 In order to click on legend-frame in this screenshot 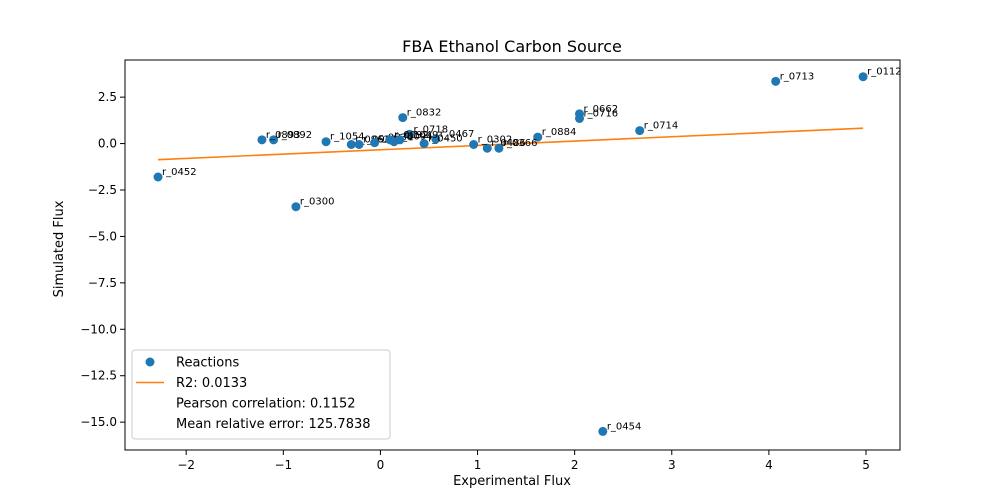, I will do `click(261, 394)`.